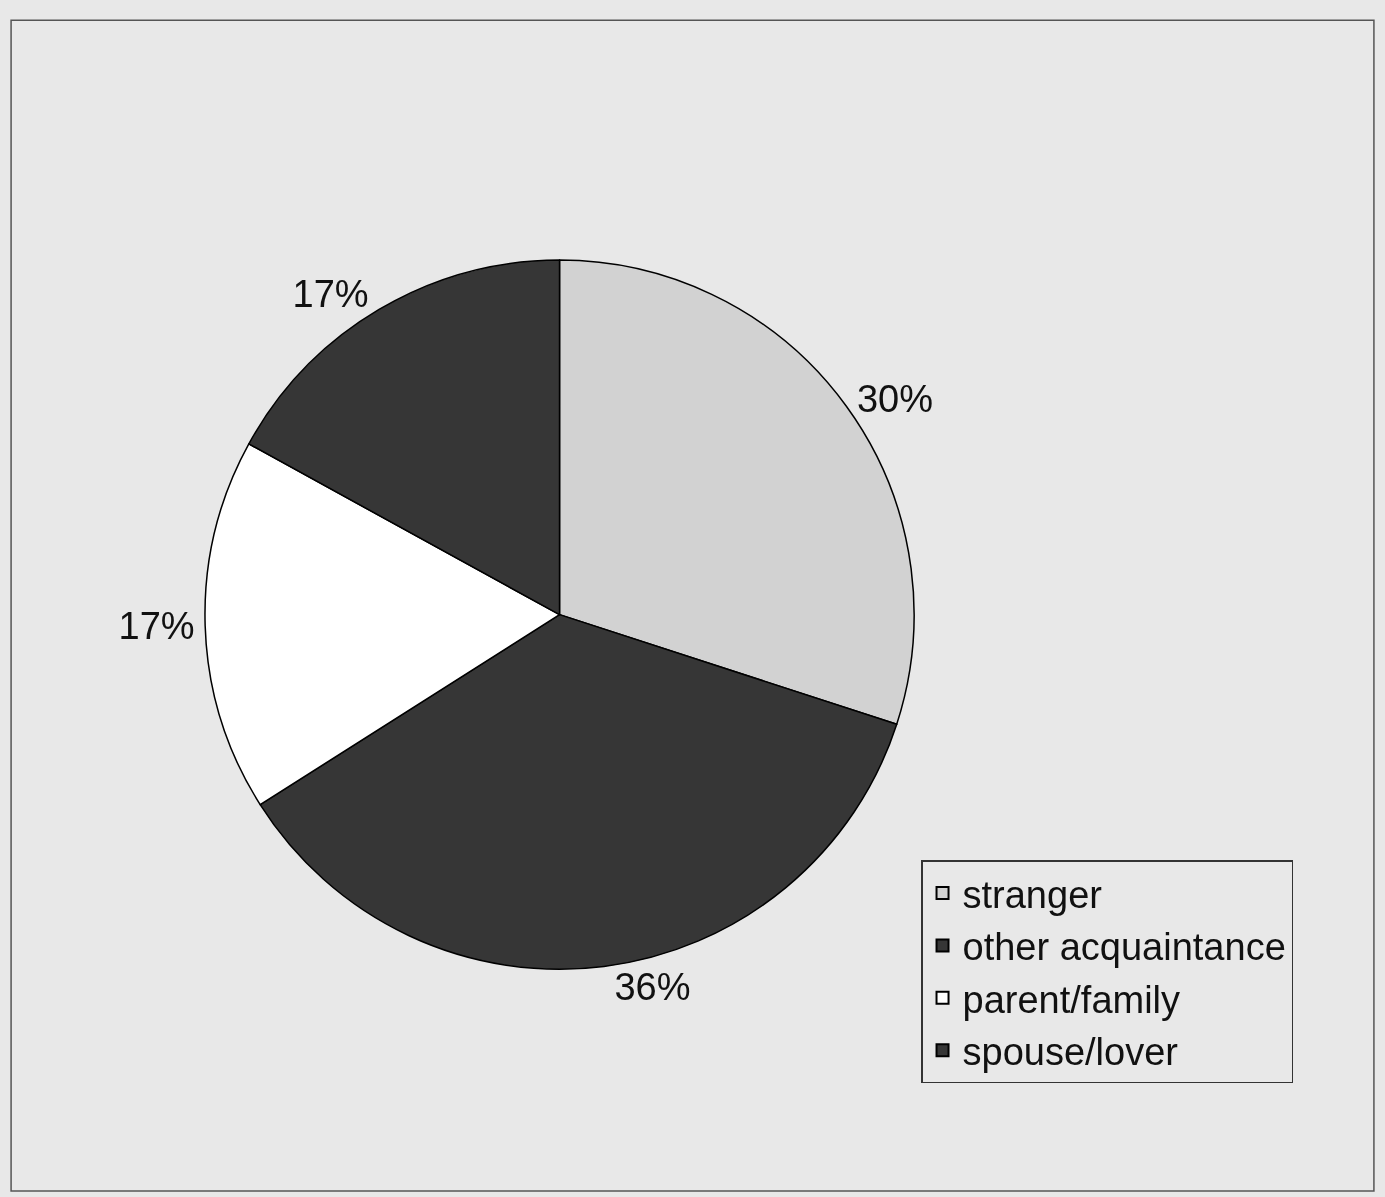  I want to click on data-label: 30%, so click(894, 399).